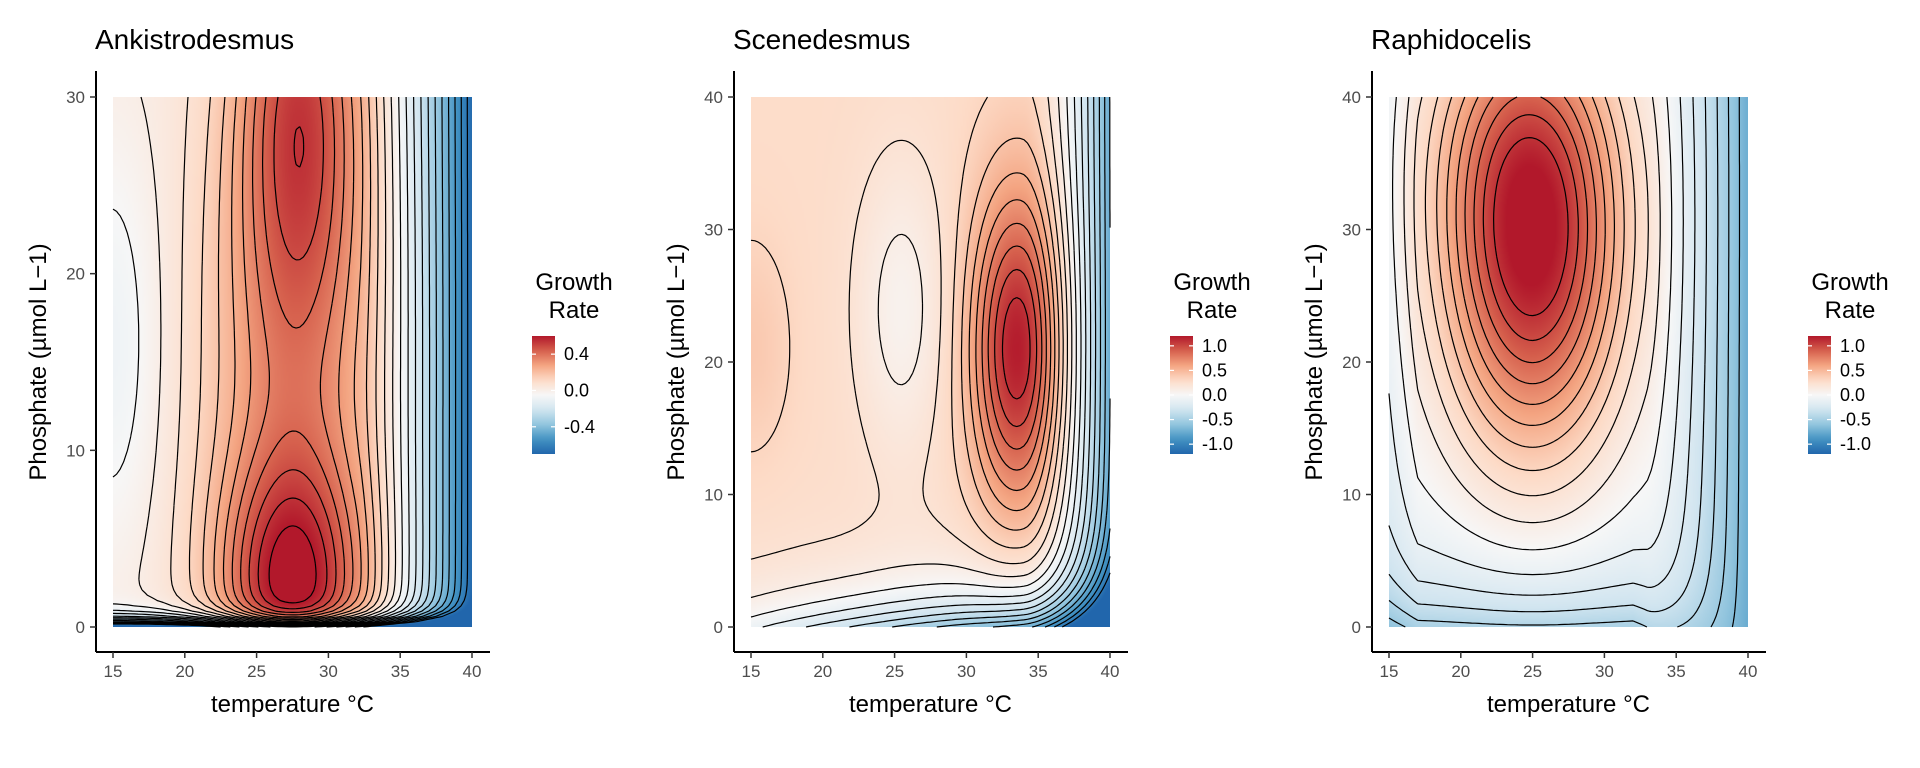 The image size is (1920, 768). I want to click on y-tick-label: 40, so click(713, 97).